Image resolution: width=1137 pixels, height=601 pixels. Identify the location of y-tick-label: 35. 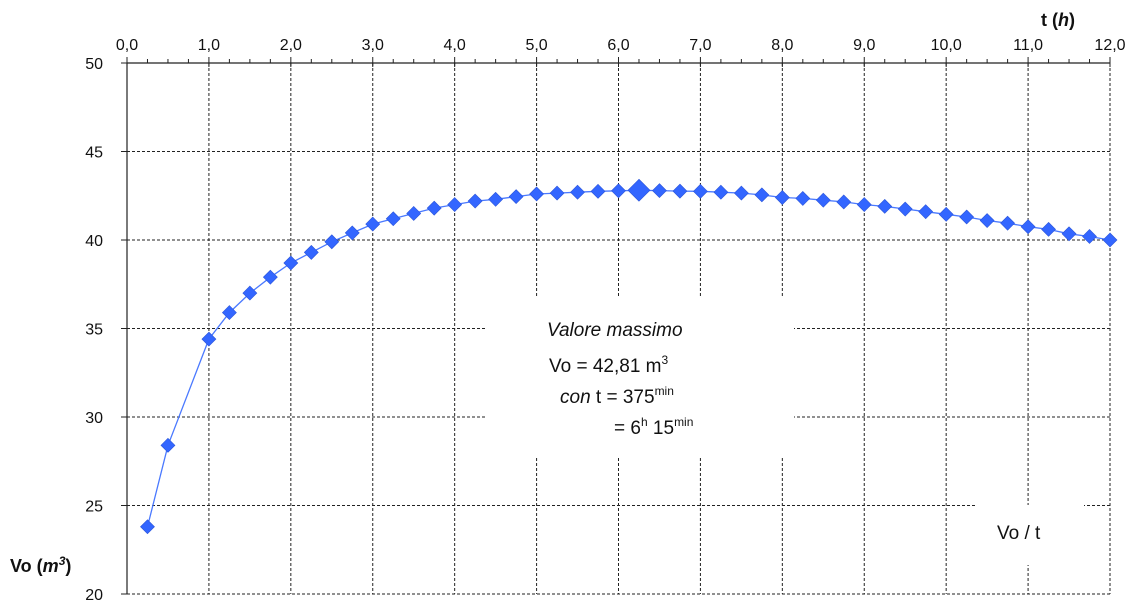
(94, 330).